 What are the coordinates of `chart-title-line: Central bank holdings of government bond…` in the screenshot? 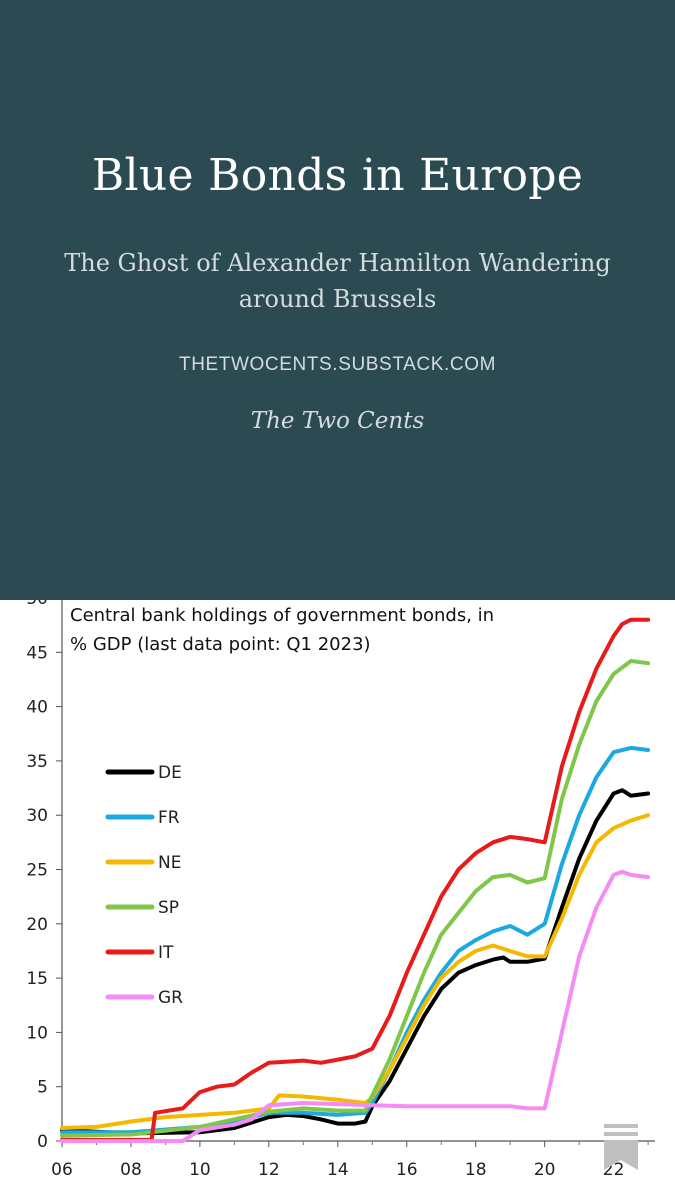 It's located at (282, 615).